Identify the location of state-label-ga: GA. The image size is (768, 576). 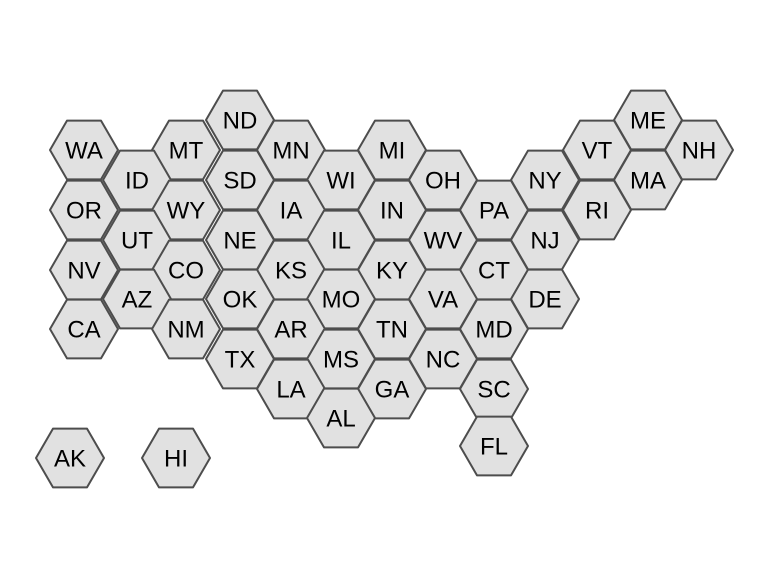
(392, 390).